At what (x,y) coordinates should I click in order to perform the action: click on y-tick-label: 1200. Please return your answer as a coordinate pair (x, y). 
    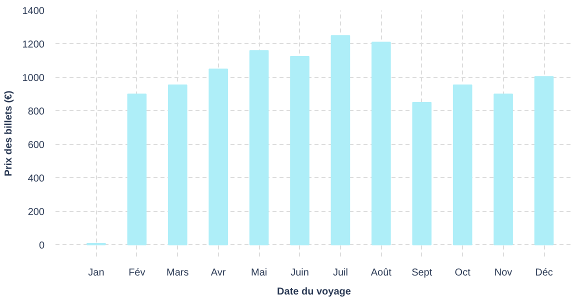
    Looking at the image, I should click on (33, 44).